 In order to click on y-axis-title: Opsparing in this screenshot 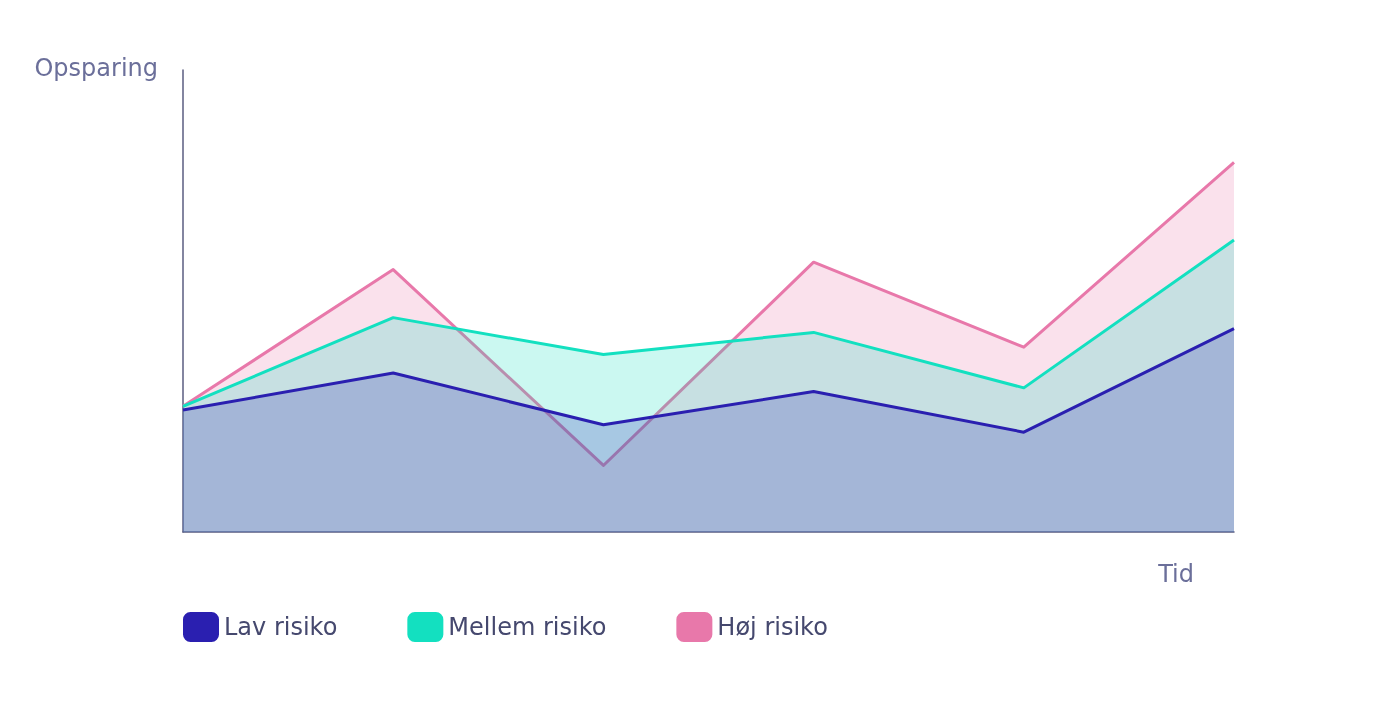, I will do `click(96, 68)`.